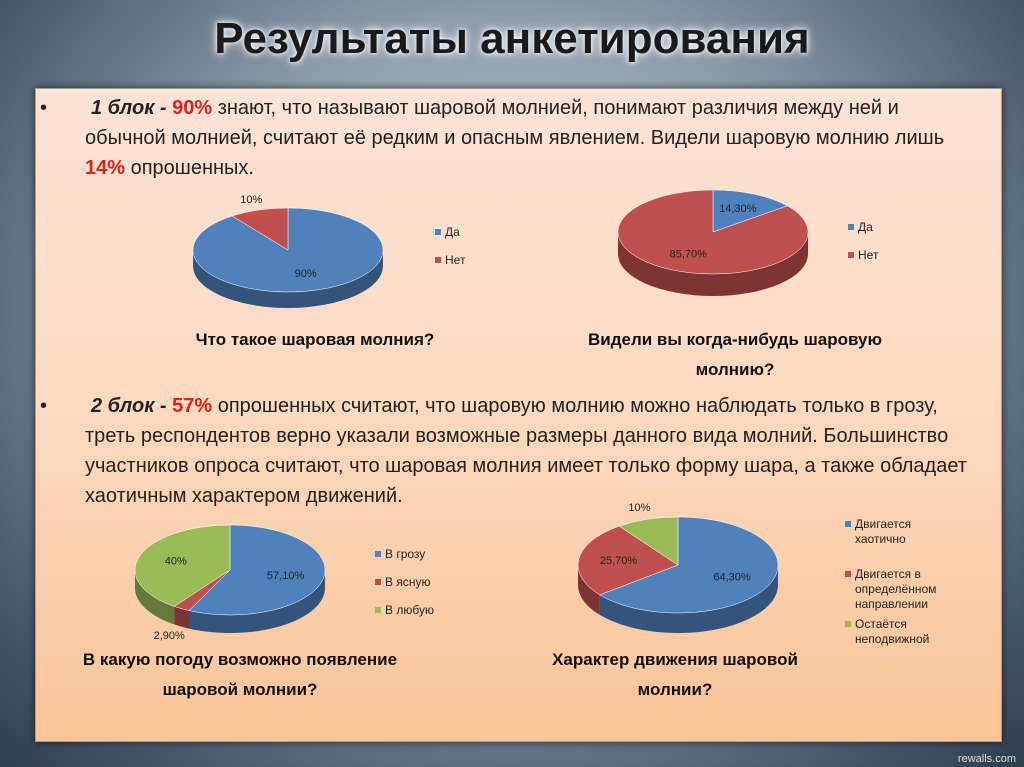  Describe the element at coordinates (689, 255) in the screenshot. I see `value-label: 85,70%` at that location.